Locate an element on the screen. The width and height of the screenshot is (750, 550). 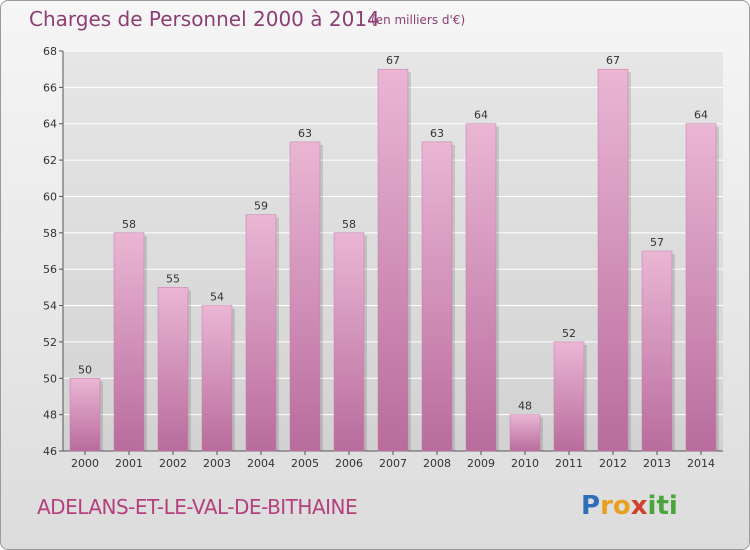
x-tick-label: 2005 is located at coordinates (305, 463).